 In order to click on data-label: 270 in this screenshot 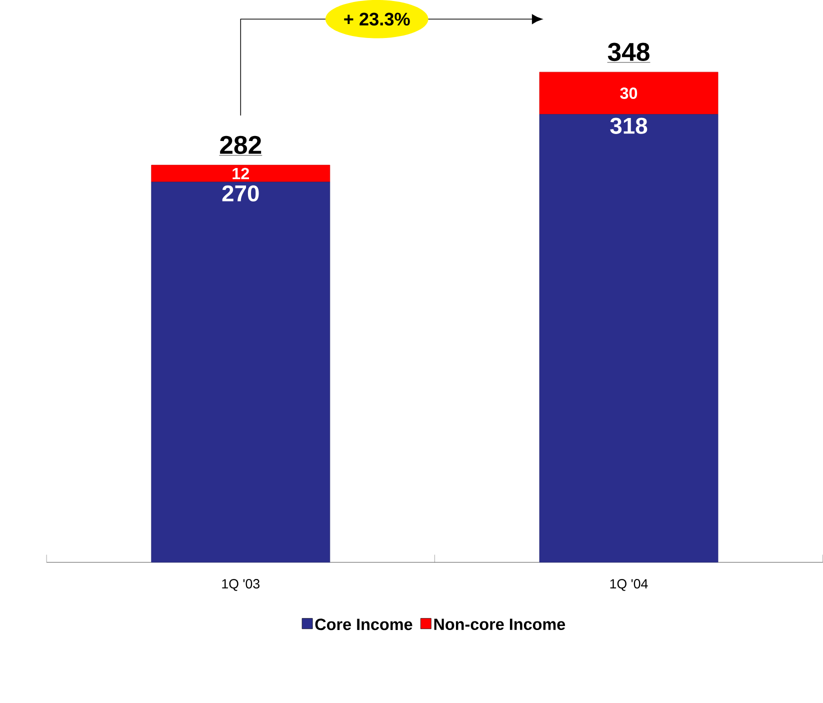, I will do `click(240, 193)`.